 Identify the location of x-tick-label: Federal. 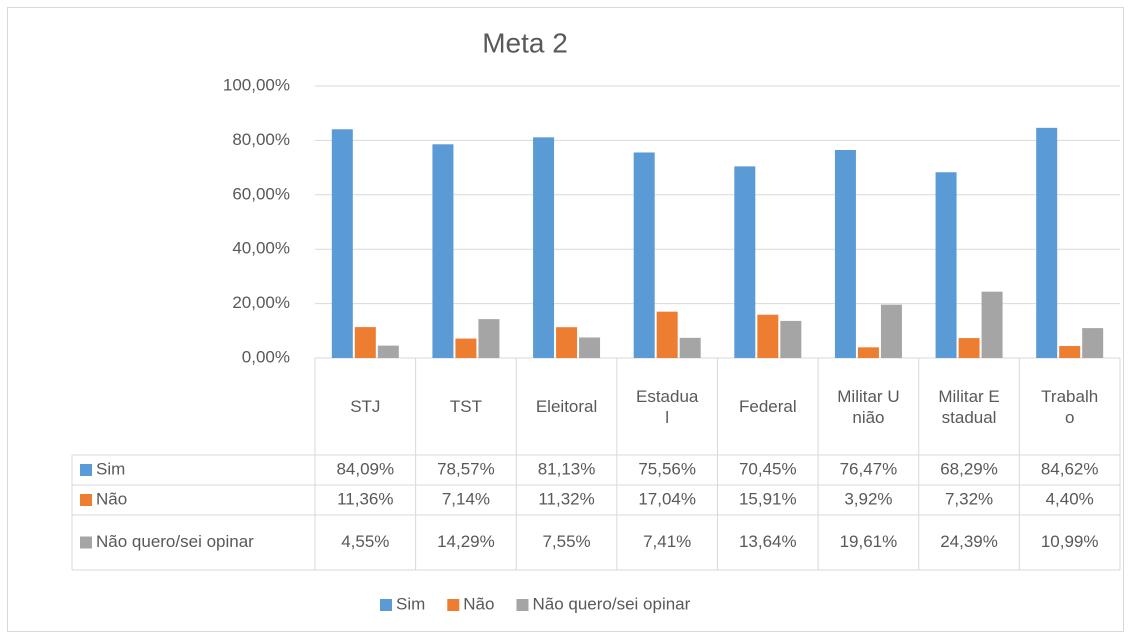
(767, 406).